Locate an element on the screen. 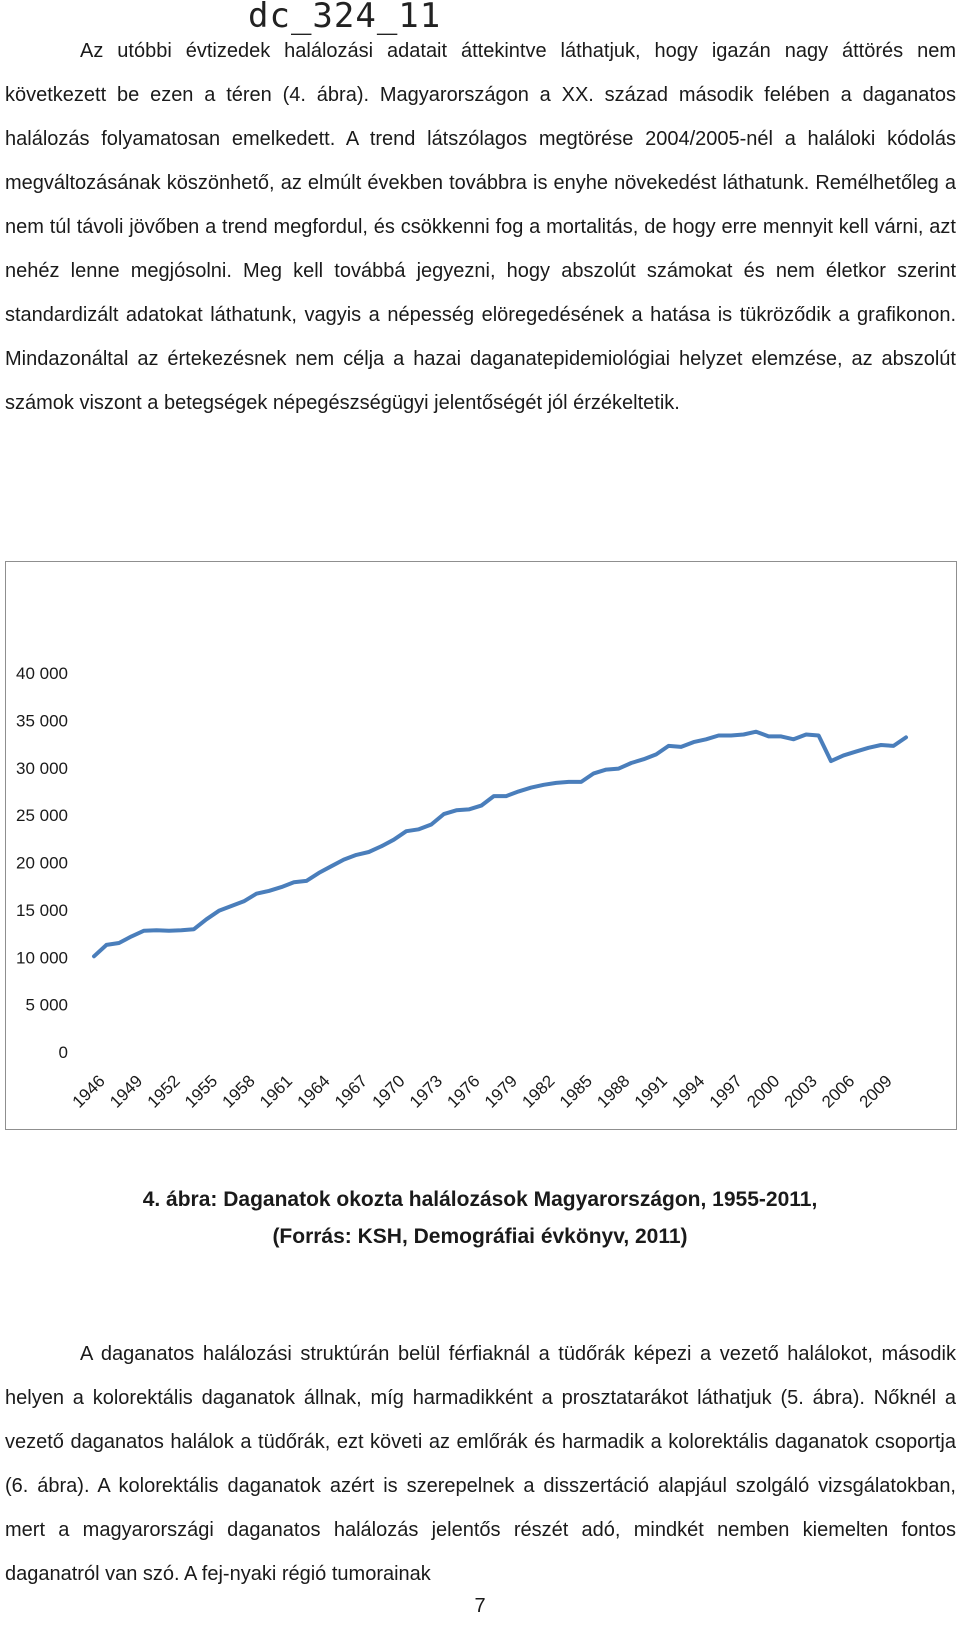  y-tick-label: 40 000 is located at coordinates (42, 673).